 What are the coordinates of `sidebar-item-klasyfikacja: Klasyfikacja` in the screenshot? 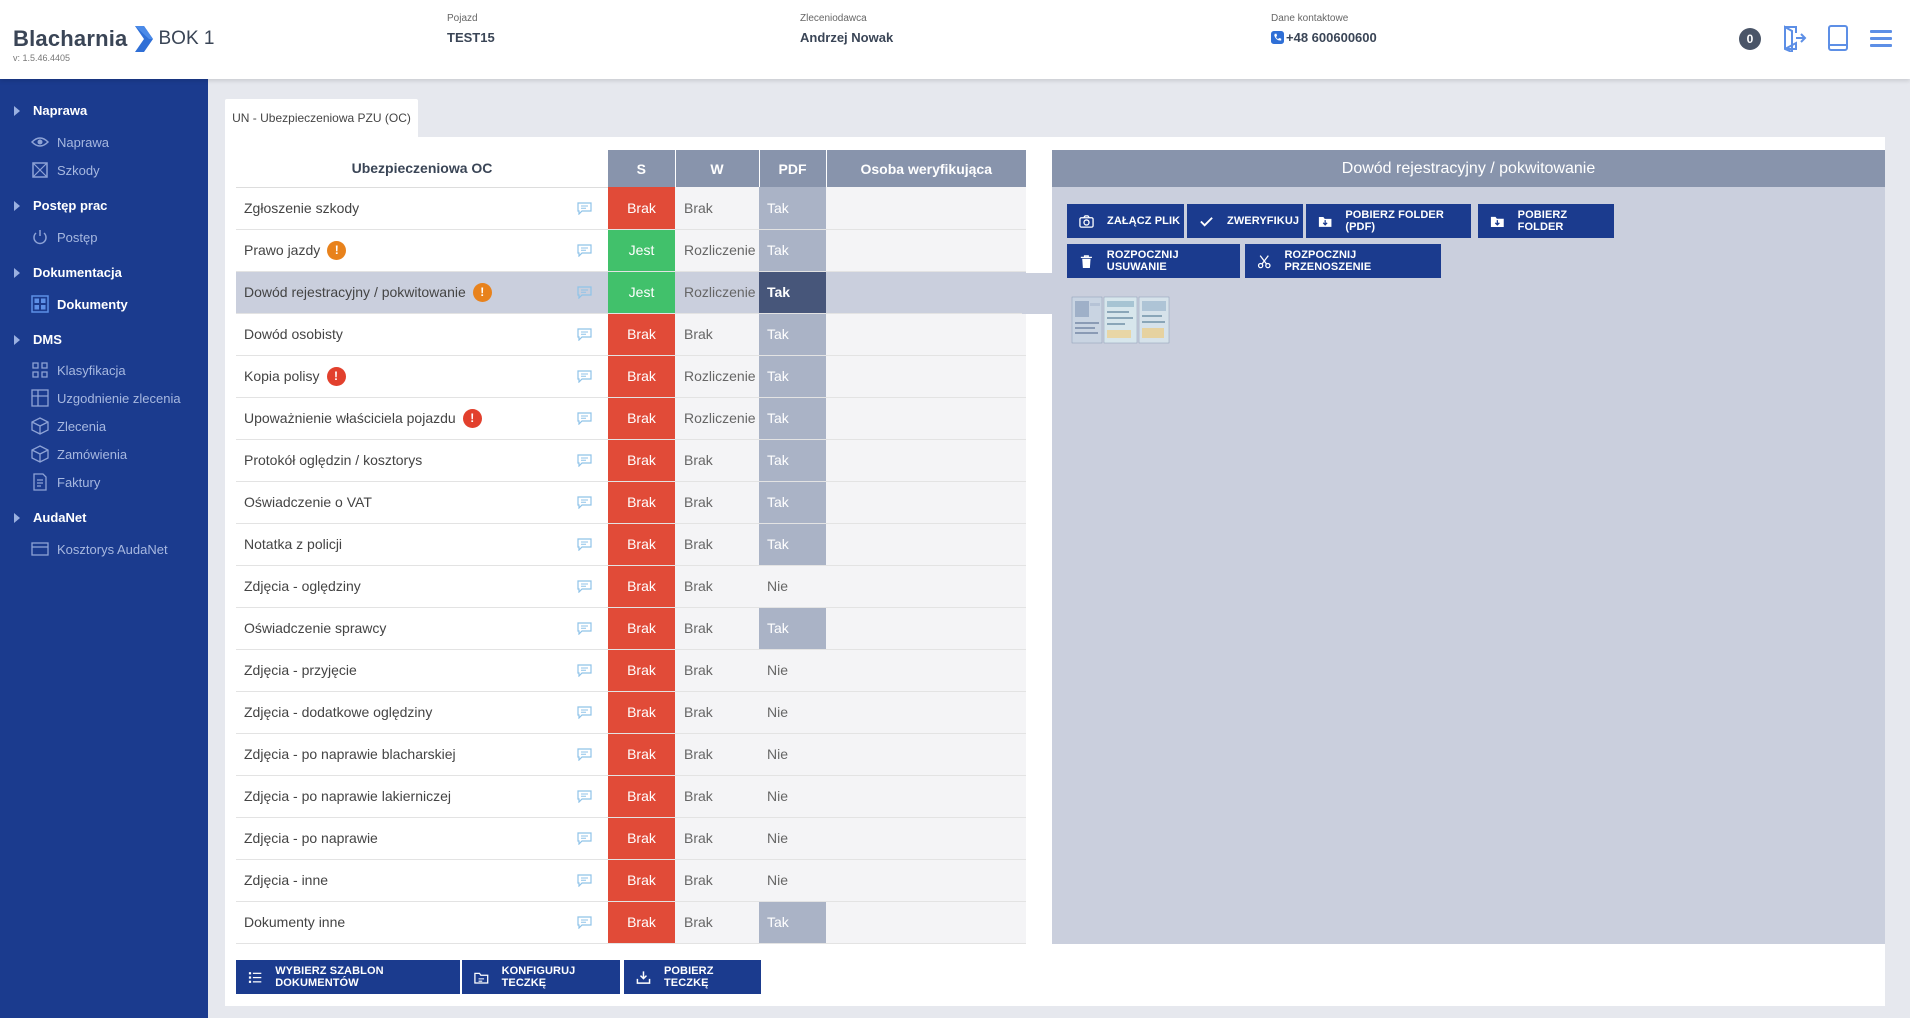 It's located at (78, 370).